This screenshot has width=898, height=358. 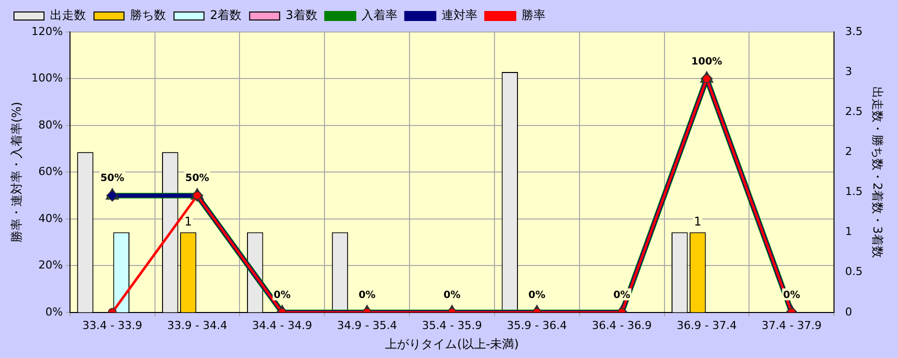 What do you see at coordinates (50, 171) in the screenshot?
I see `y-tick-label: 60%` at bounding box center [50, 171].